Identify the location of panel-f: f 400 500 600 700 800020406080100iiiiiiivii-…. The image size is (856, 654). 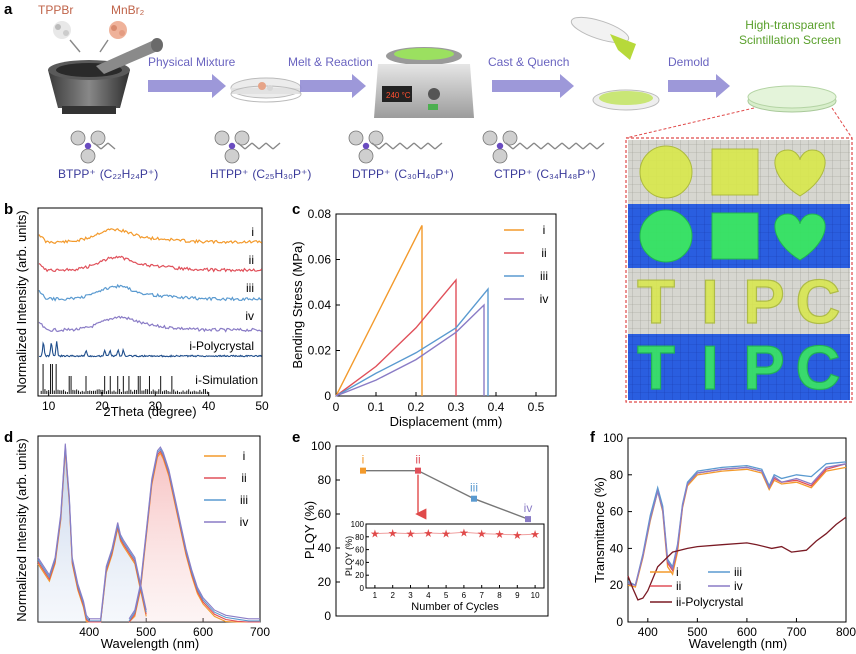
(723, 540).